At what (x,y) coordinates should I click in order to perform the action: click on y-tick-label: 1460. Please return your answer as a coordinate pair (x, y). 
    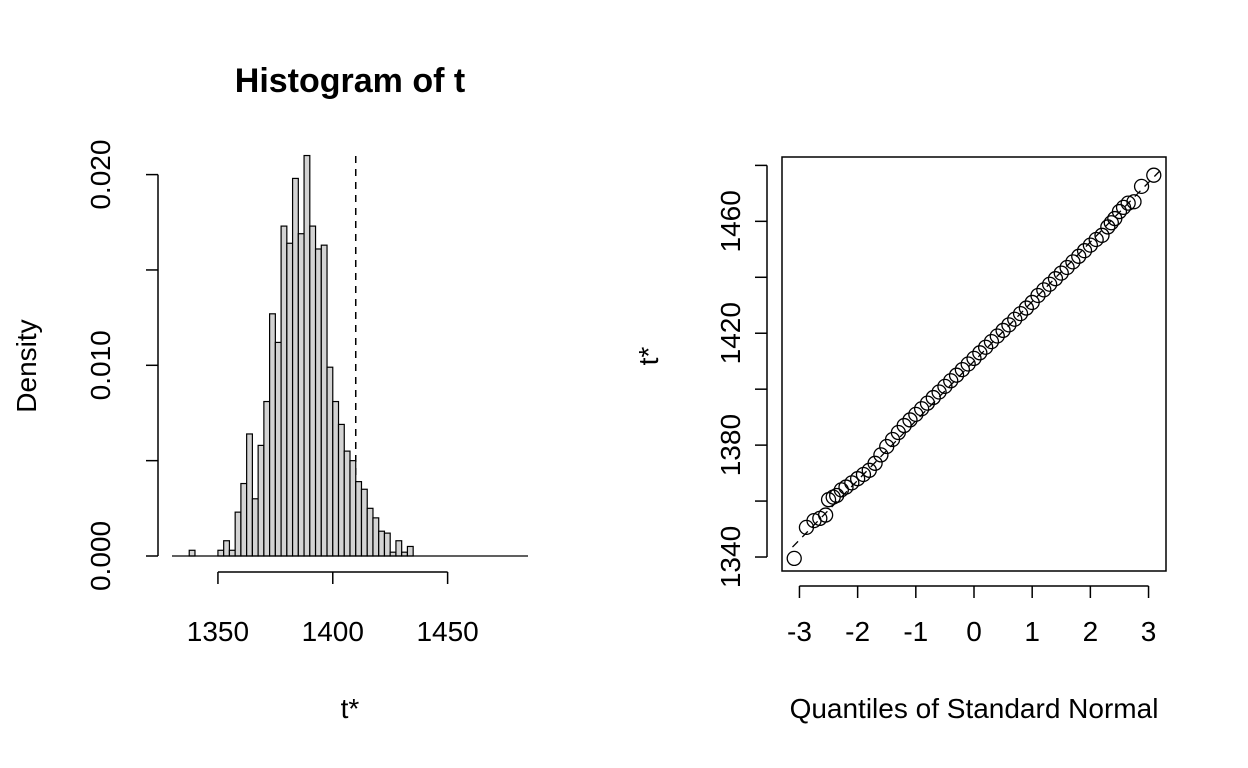
    Looking at the image, I should click on (730, 221).